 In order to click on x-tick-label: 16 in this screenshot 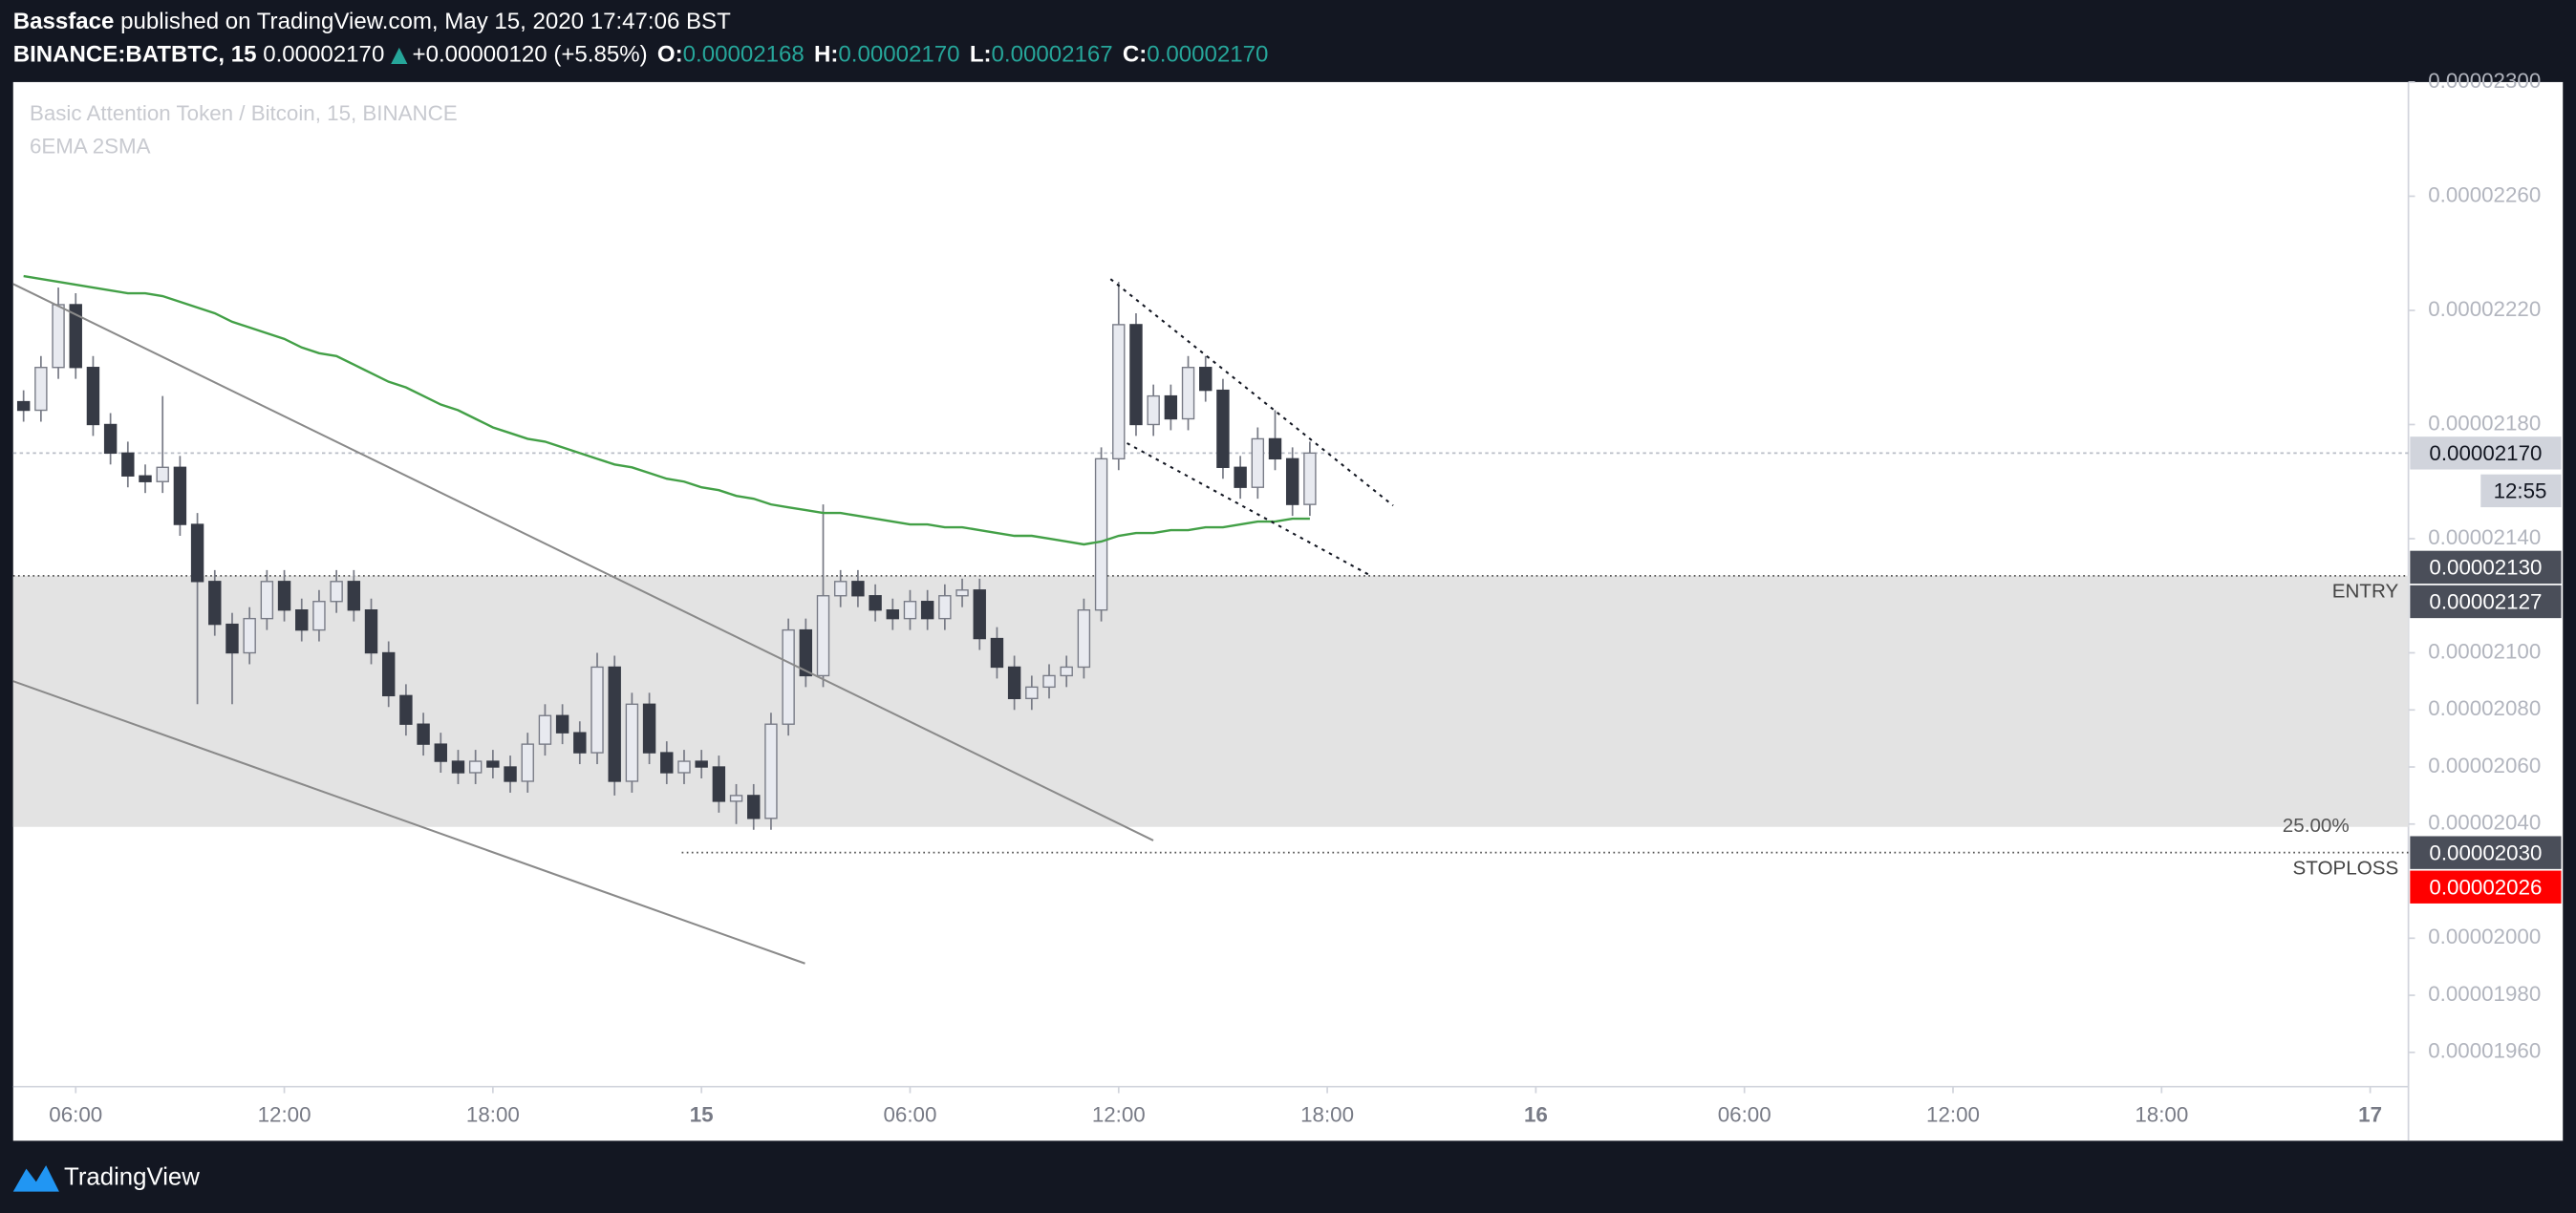, I will do `click(1536, 1115)`.